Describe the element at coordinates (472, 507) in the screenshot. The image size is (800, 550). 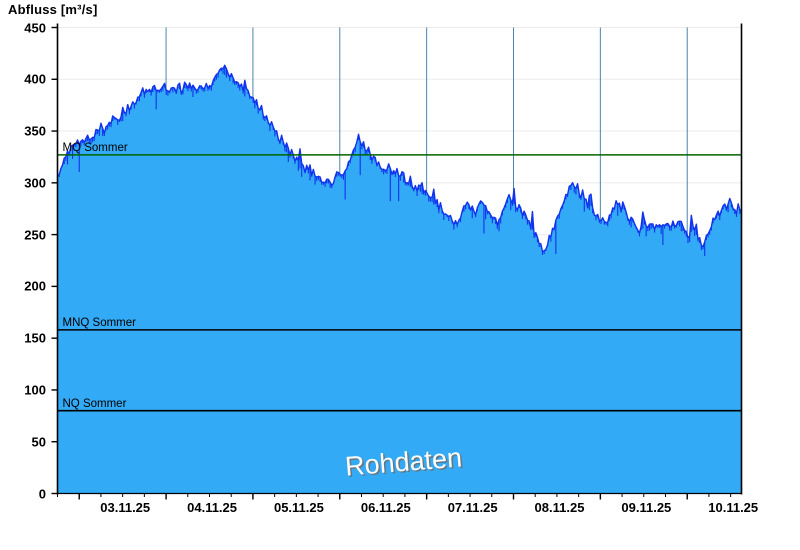
I see `x-tick-label: 07.11.25` at that location.